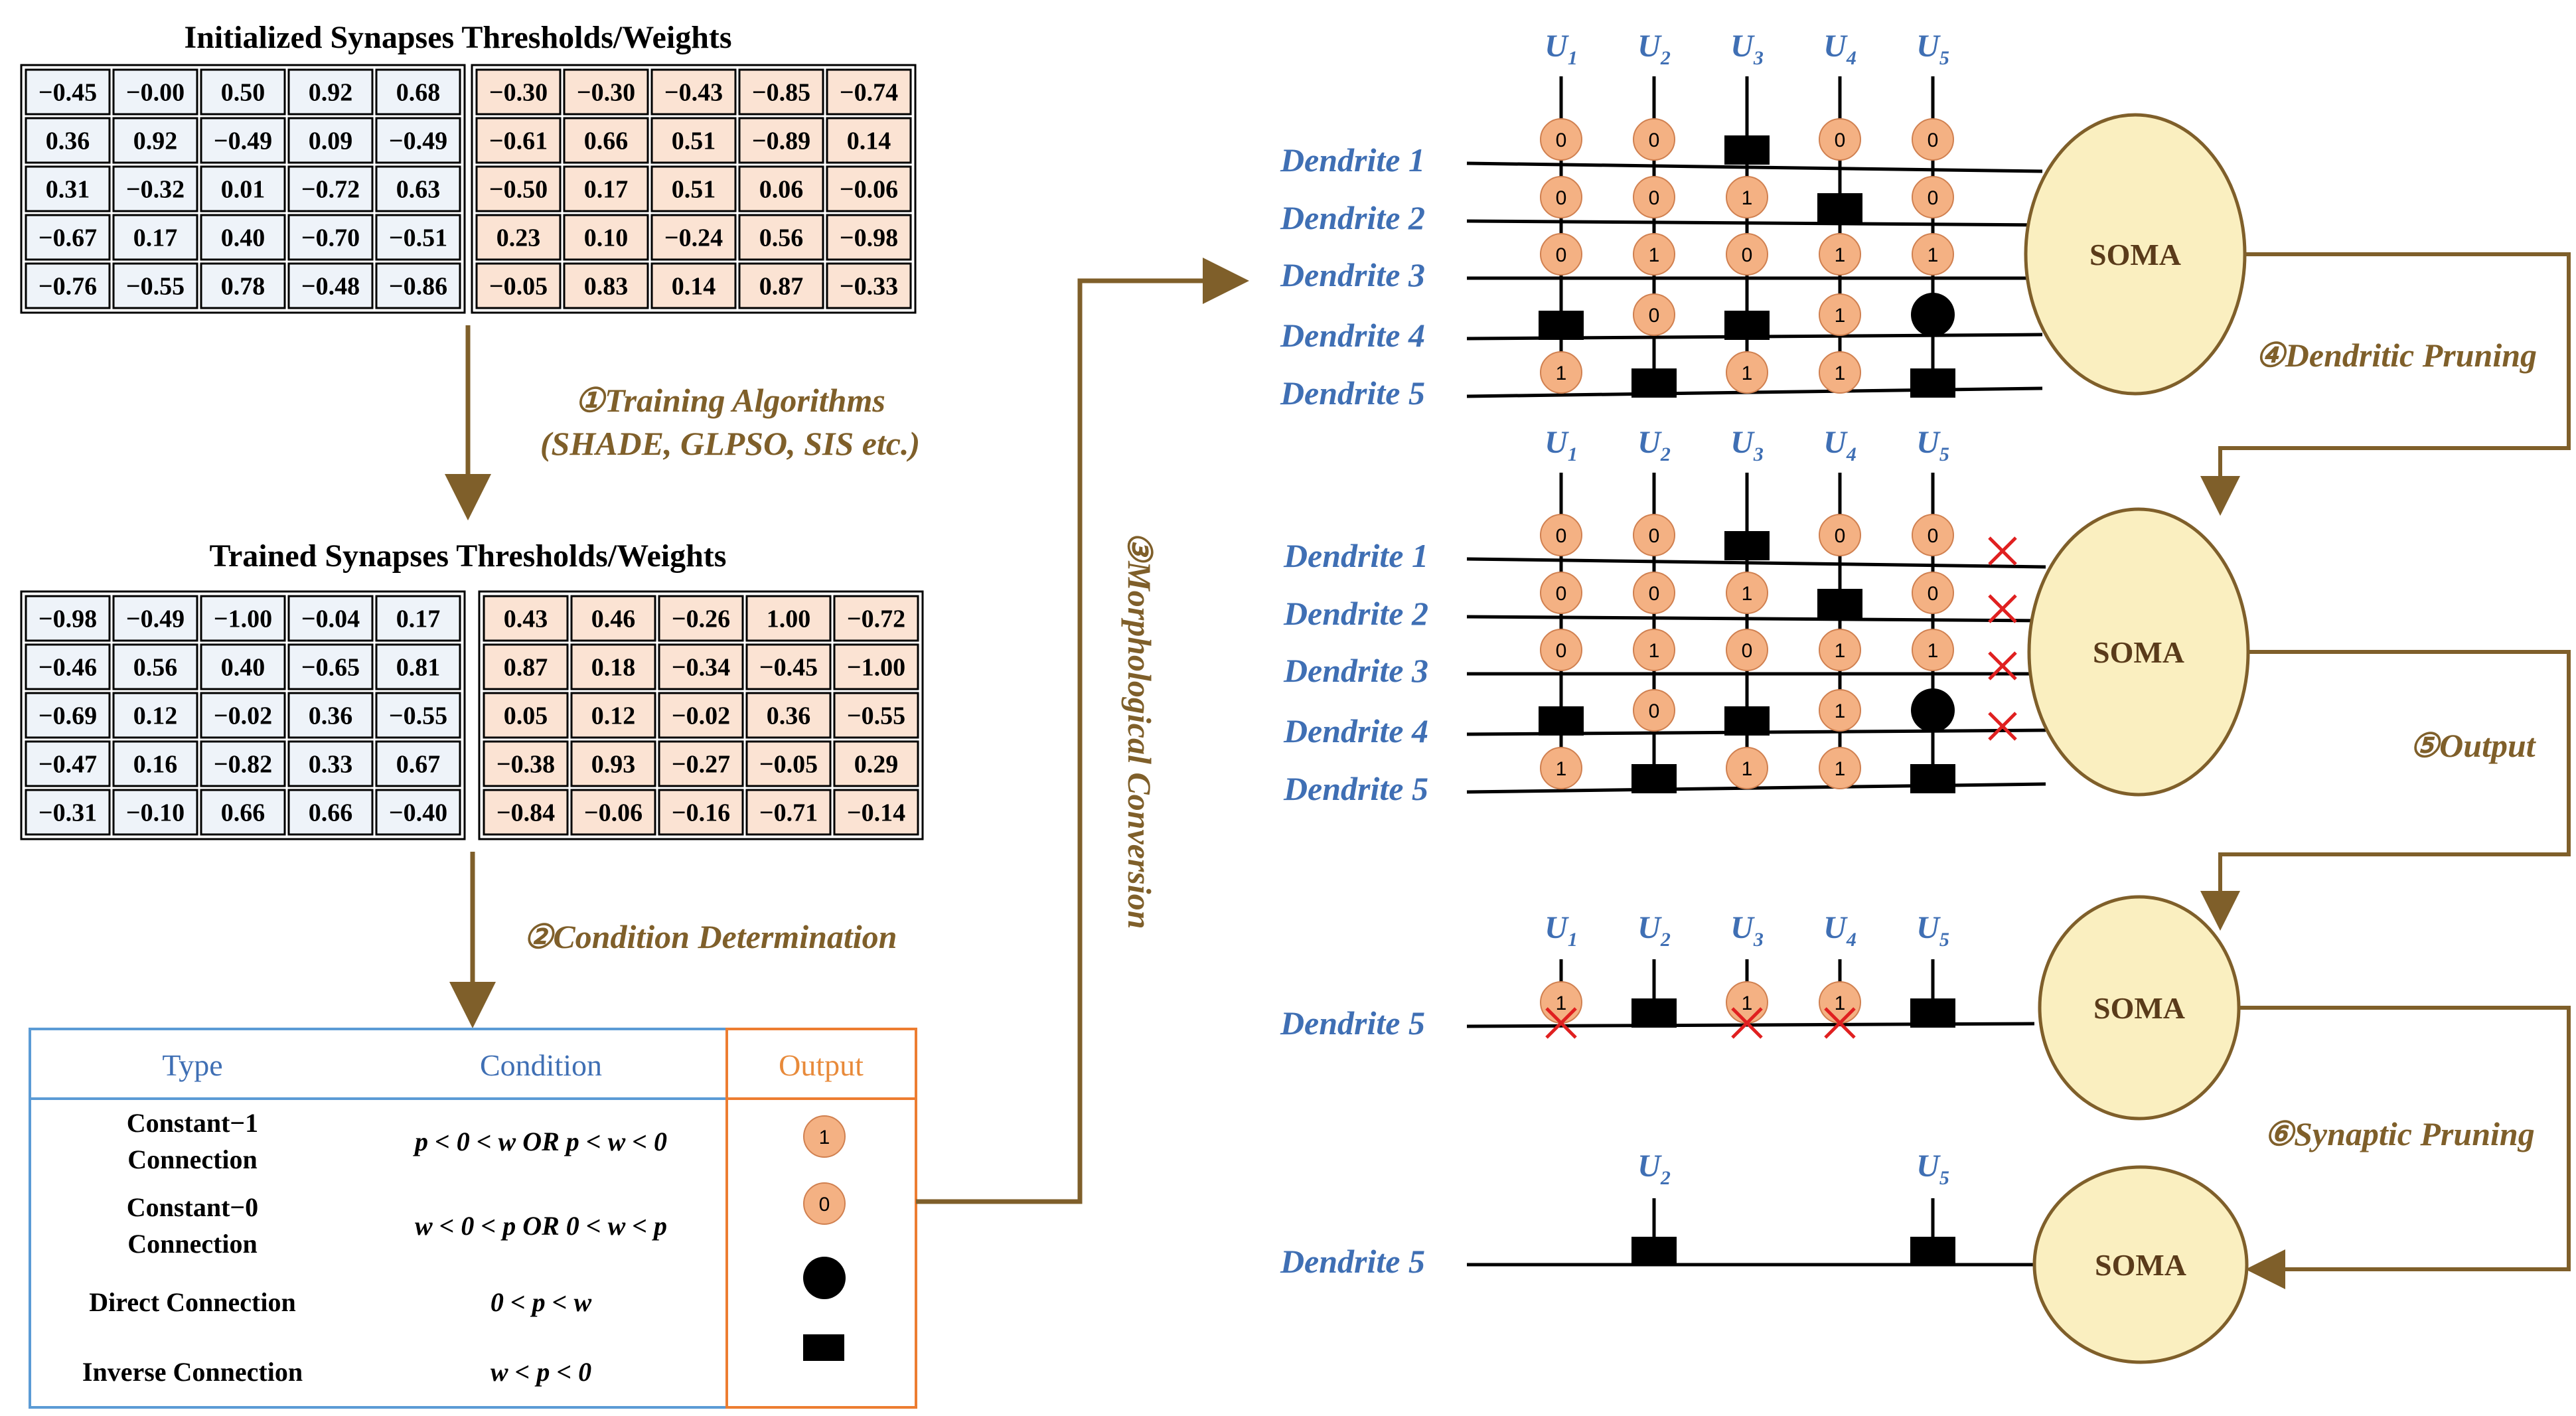 The width and height of the screenshot is (2576, 1416). I want to click on dendrite-label: Dendrite 1, so click(1353, 160).